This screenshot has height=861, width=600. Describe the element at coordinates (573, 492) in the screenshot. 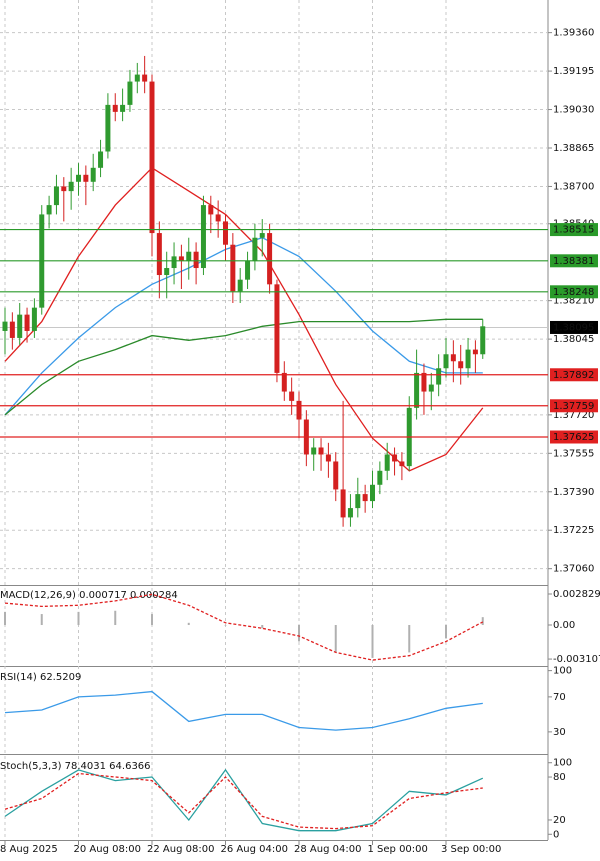

I see `y-tick-label: 1.37390` at that location.